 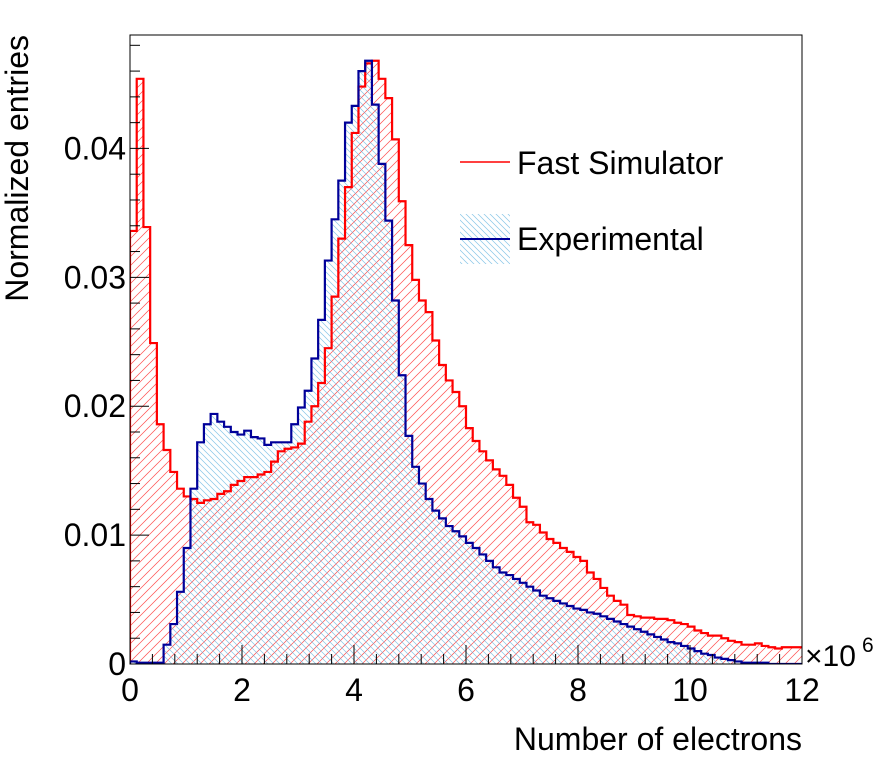 What do you see at coordinates (17, 168) in the screenshot?
I see `y-axis-title: Normalized entries` at bounding box center [17, 168].